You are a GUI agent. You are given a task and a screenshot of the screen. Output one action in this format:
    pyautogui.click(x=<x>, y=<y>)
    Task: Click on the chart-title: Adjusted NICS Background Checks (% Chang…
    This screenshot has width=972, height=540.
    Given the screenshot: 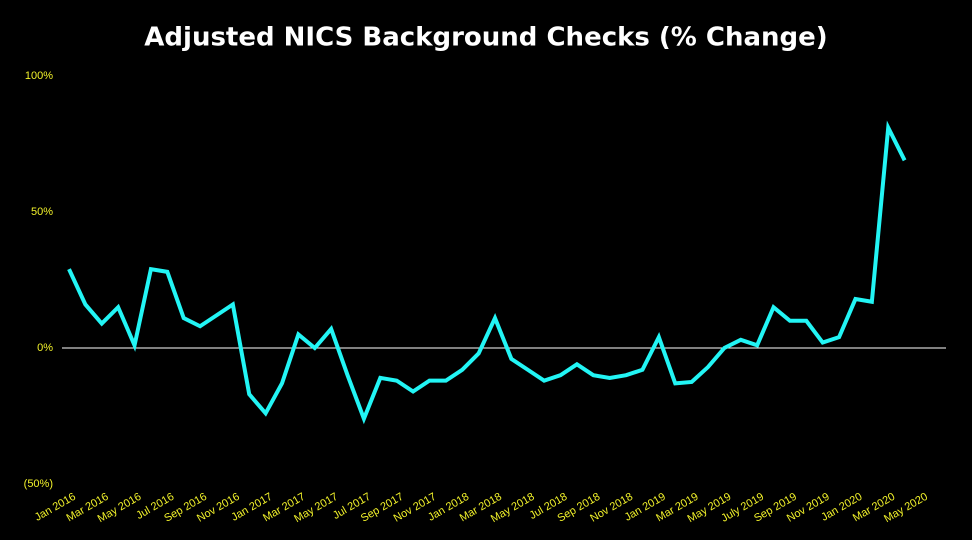 What is the action you would take?
    pyautogui.click(x=485, y=38)
    